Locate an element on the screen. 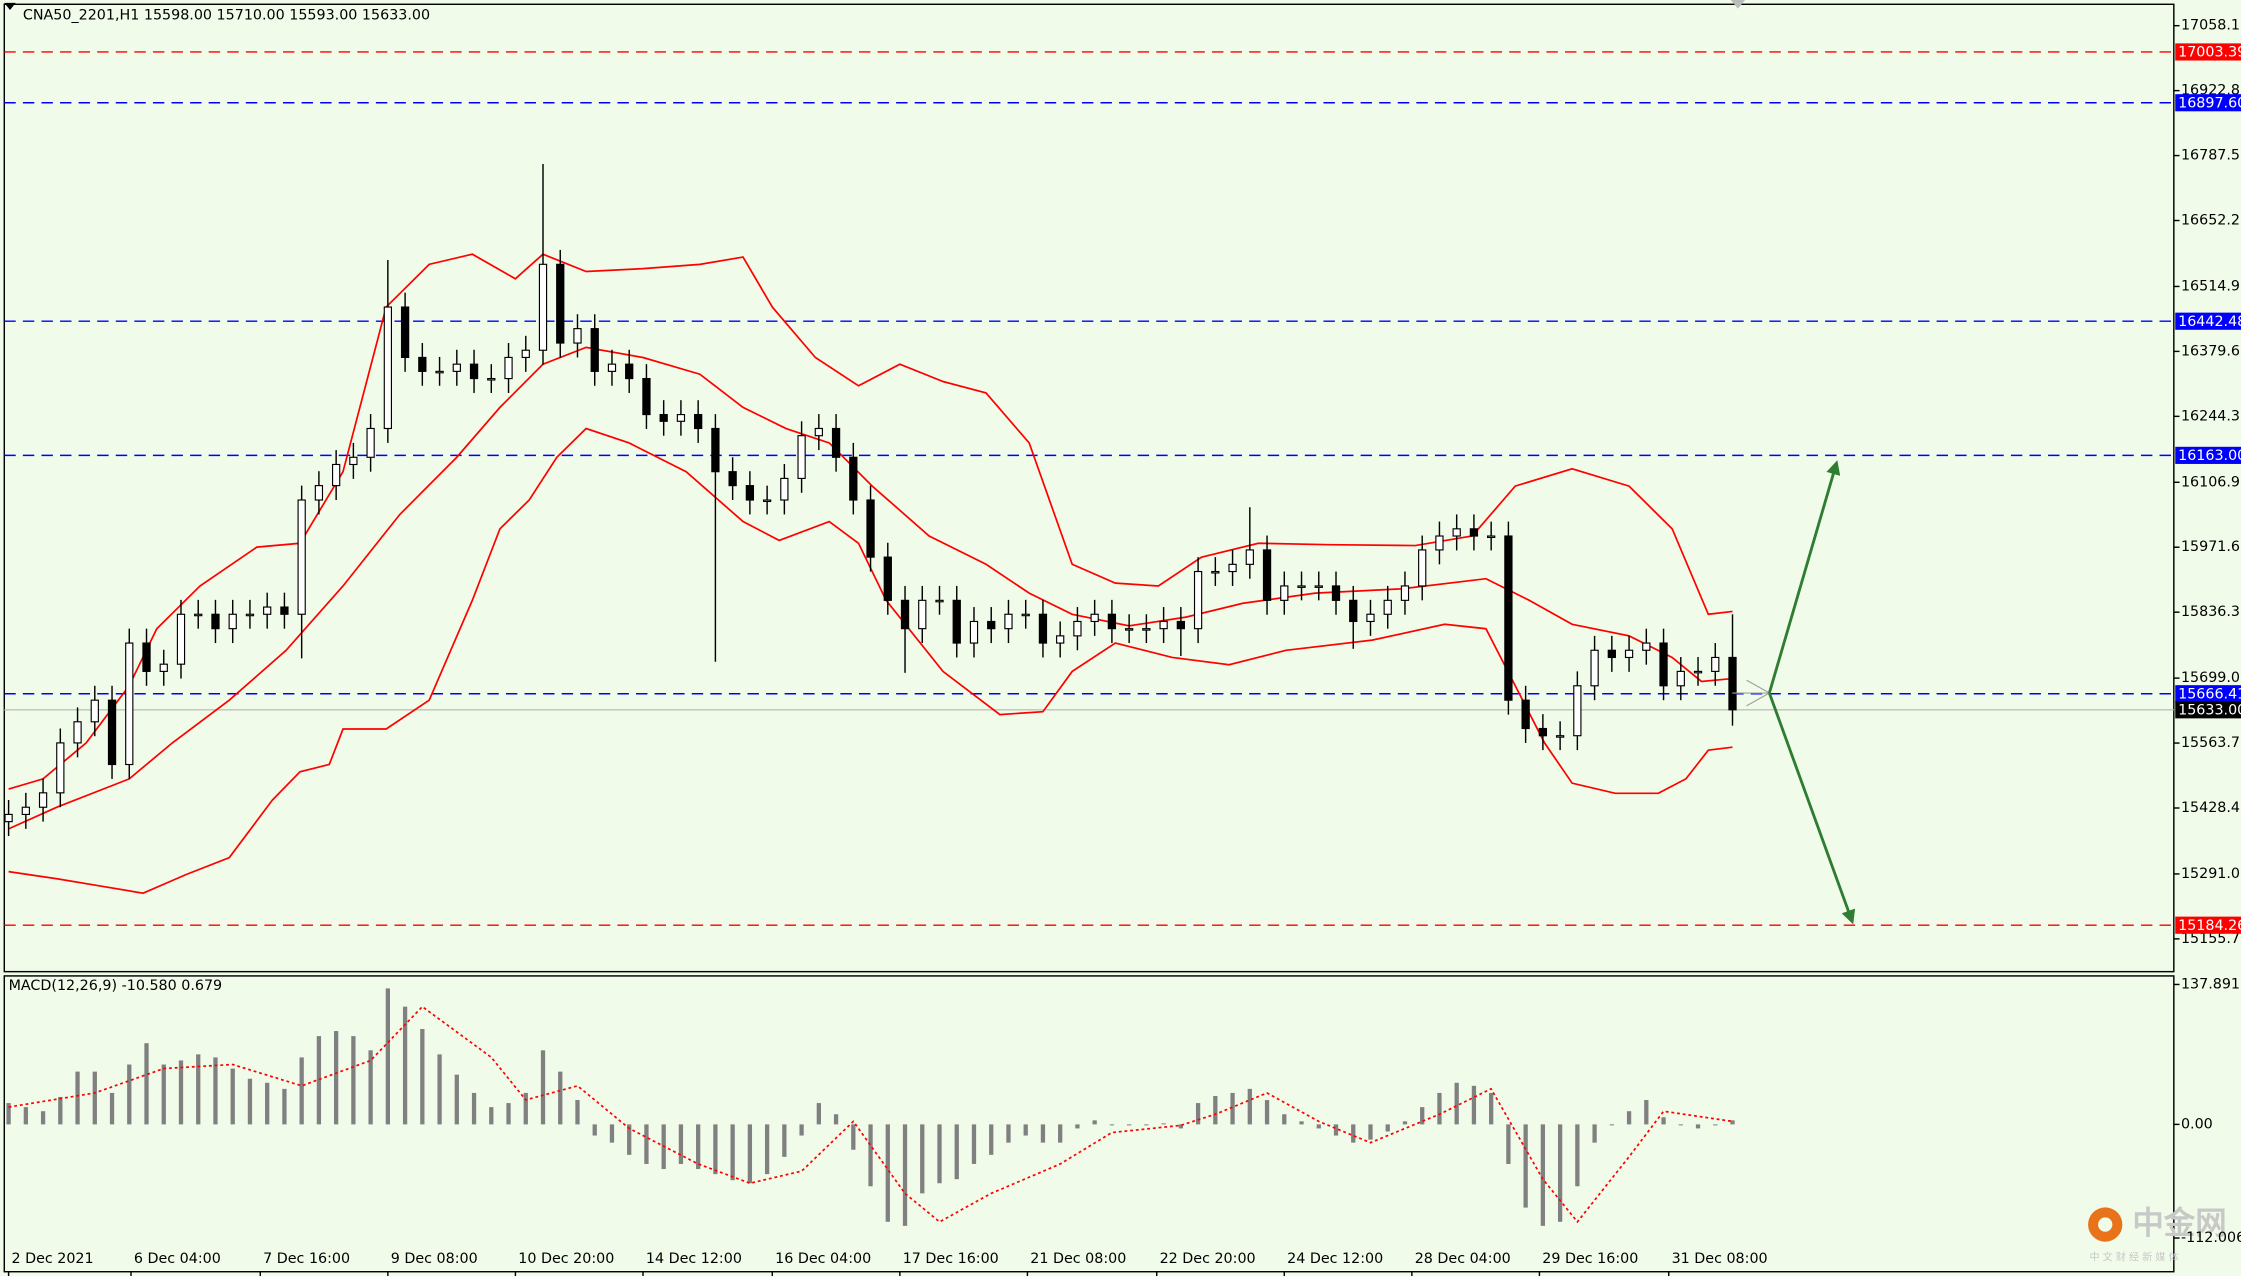 This screenshot has width=2241, height=1276. y-tick-label: 15699.00 is located at coordinates (2211, 678).